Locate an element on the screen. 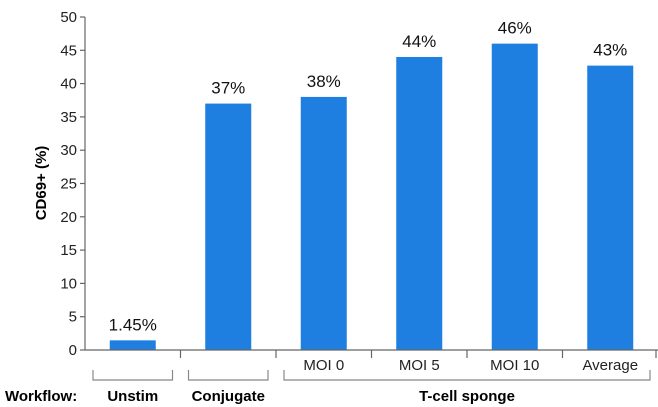 The image size is (658, 407). group-label: Unstim is located at coordinates (132, 396).